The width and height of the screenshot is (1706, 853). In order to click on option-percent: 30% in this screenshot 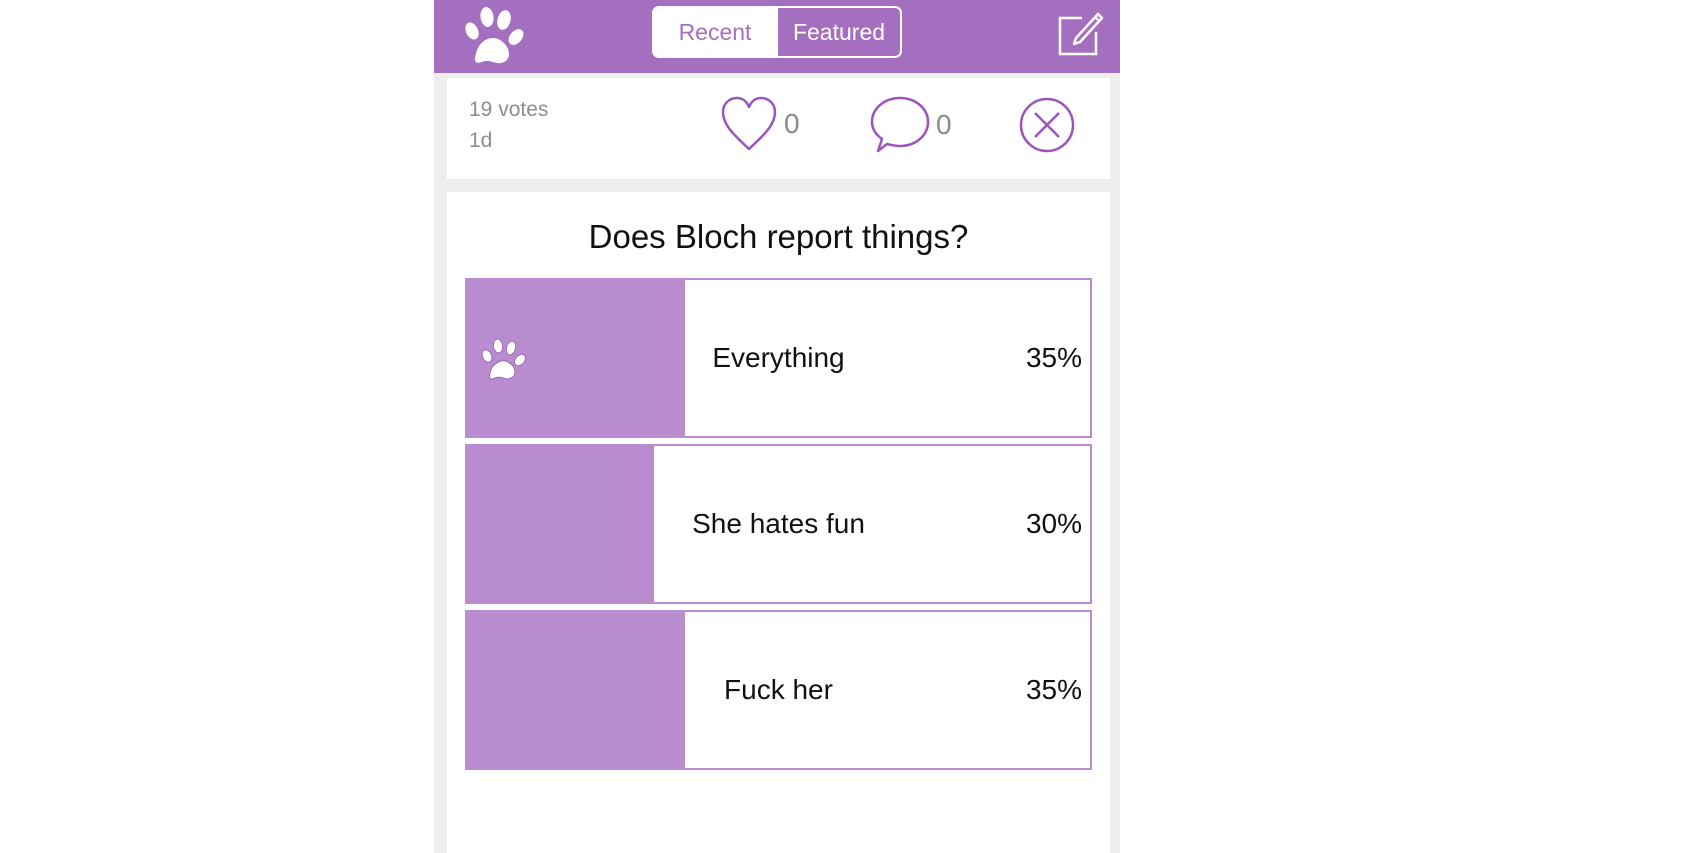, I will do `click(1053, 523)`.